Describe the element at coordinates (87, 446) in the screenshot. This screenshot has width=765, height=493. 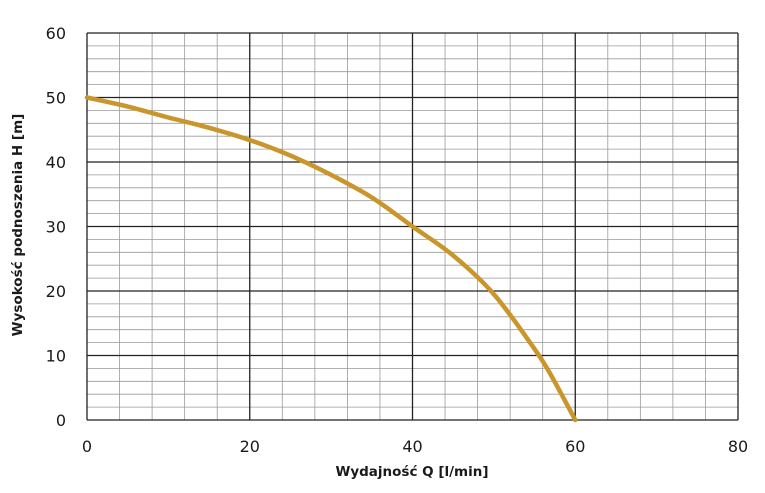
I see `x-tick-label: 0` at that location.